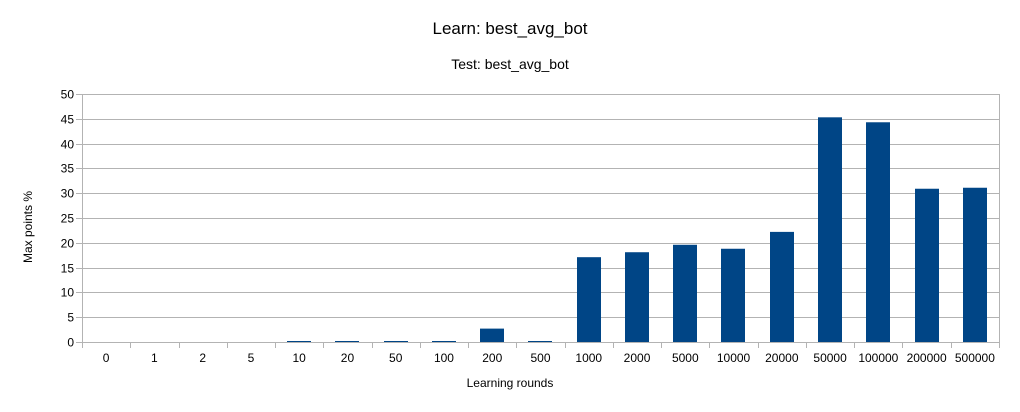 The image size is (1020, 412). What do you see at coordinates (510, 28) in the screenshot?
I see `chart-title: Learn: best_avg_bot` at bounding box center [510, 28].